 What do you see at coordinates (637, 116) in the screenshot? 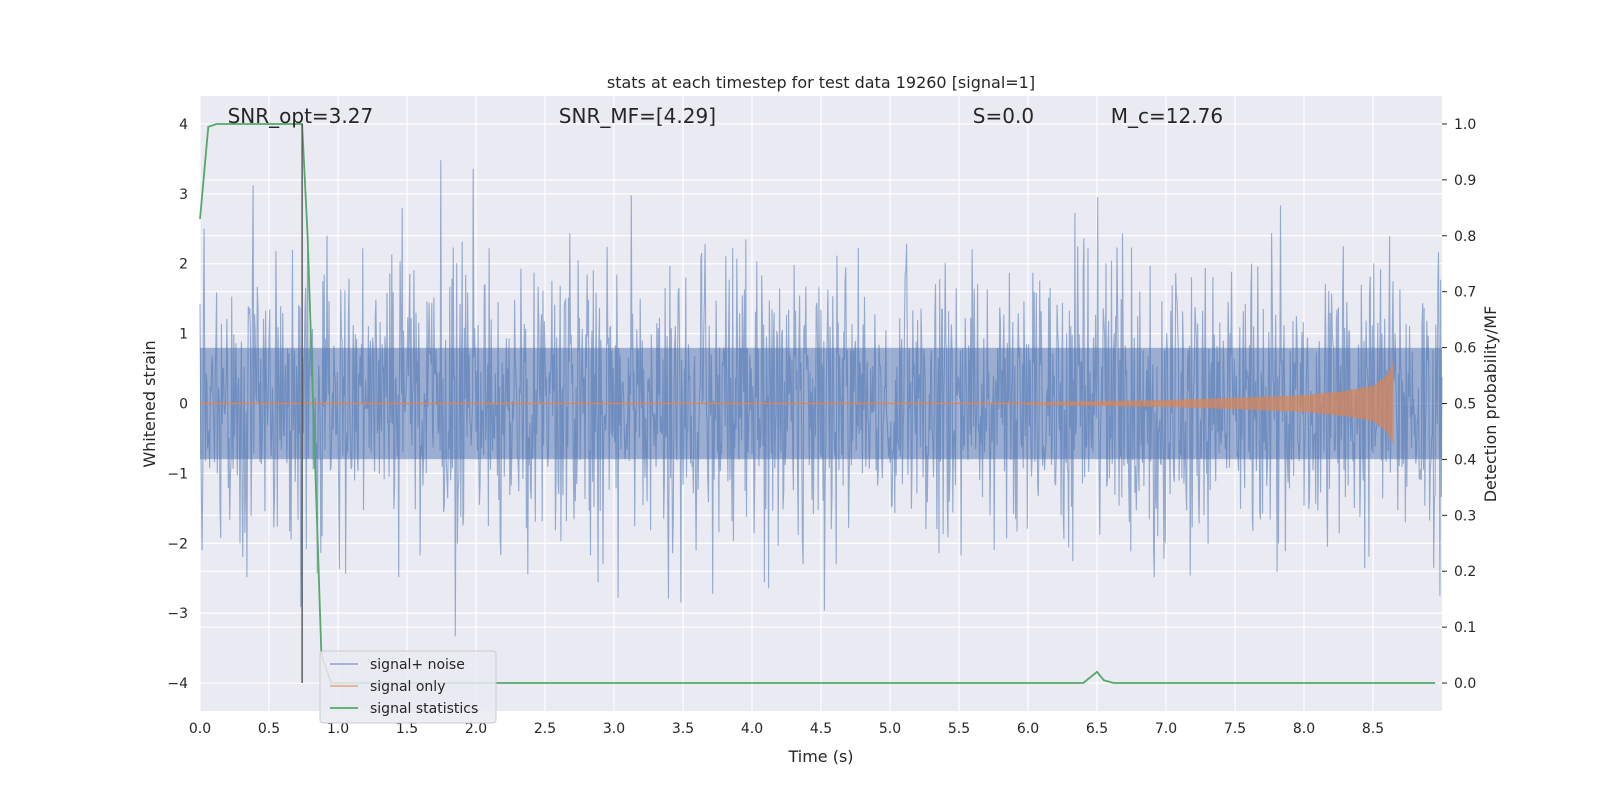
I see `annotation-text: SNR_MF=[4.29]` at bounding box center [637, 116].